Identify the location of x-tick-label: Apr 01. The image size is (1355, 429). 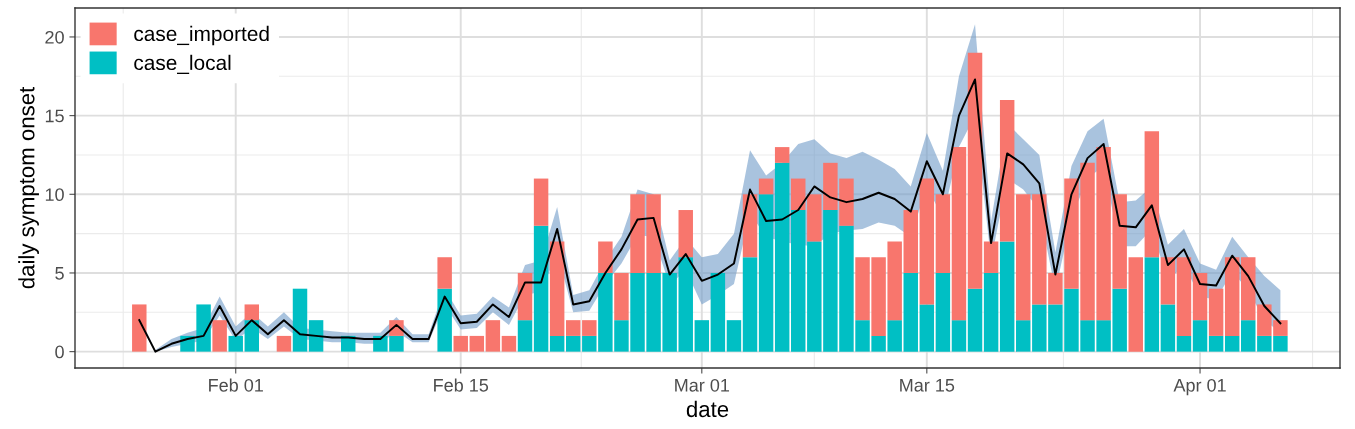
(1199, 387).